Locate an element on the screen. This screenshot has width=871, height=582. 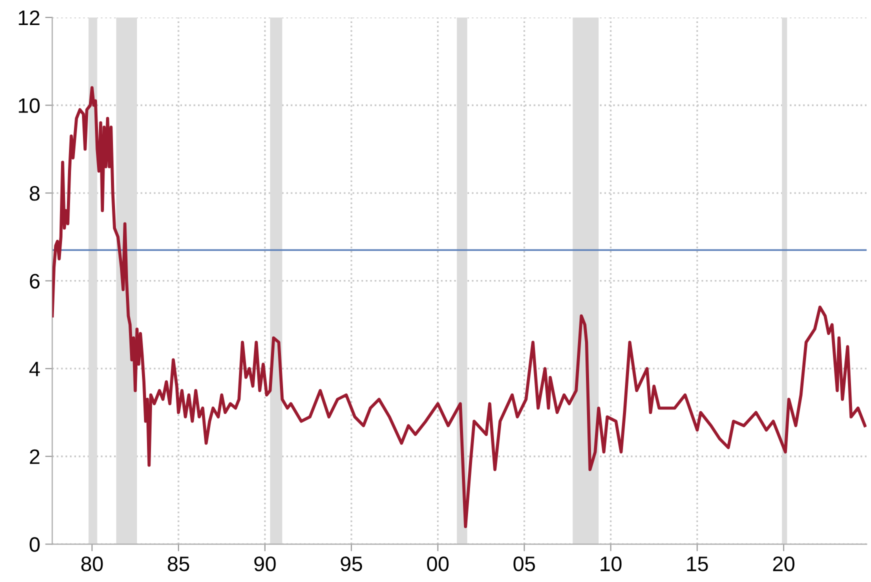
y-tick-label: 10 is located at coordinates (29, 105).